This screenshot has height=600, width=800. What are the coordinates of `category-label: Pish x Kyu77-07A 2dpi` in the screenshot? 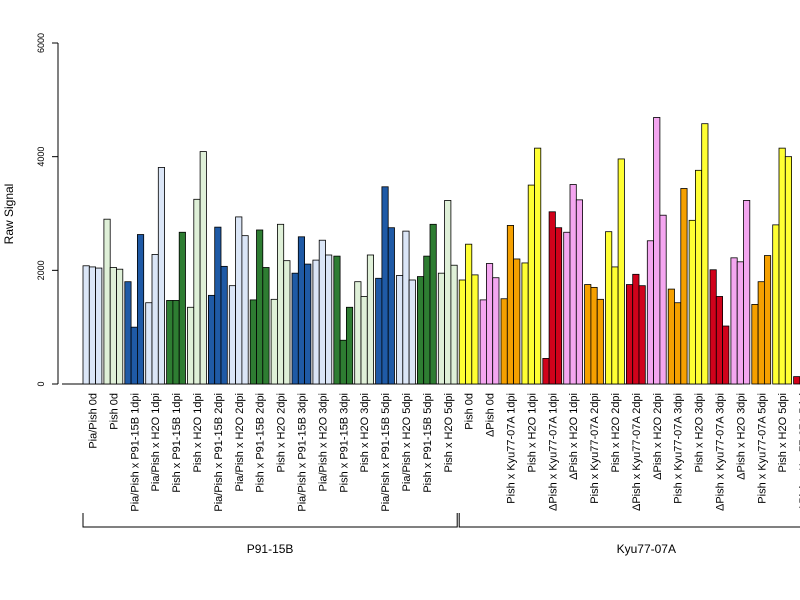 It's located at (595, 448).